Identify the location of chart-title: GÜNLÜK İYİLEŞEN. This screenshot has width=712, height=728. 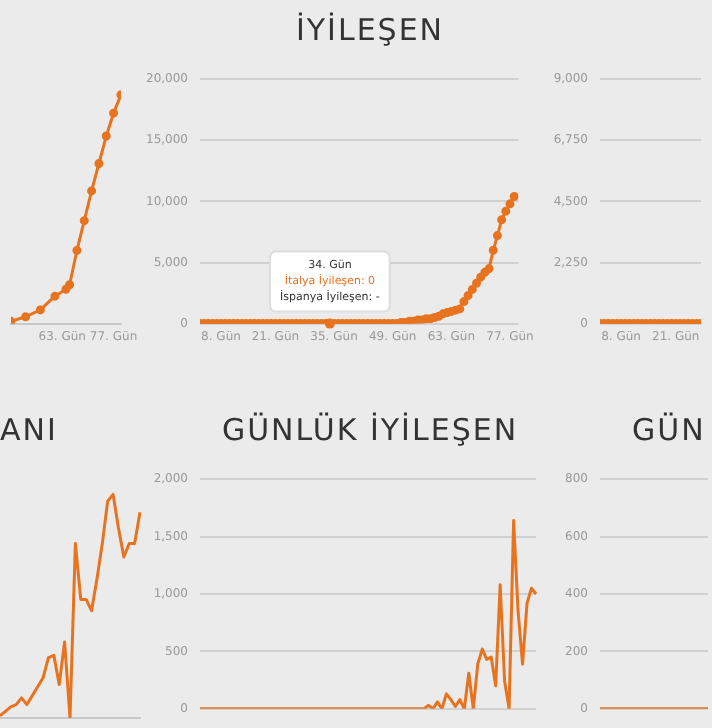
(370, 430).